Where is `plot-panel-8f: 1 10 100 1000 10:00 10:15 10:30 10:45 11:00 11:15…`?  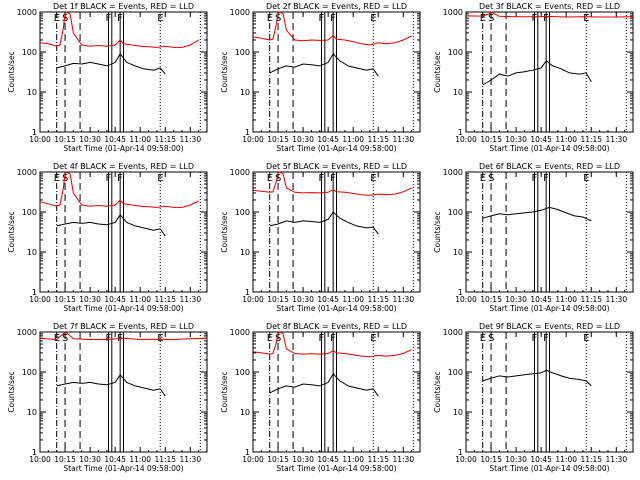
plot-panel-8f: 1 10 100 1000 10:00 10:15 10:30 10:45 11:00 11:15… is located at coordinates (320, 397).